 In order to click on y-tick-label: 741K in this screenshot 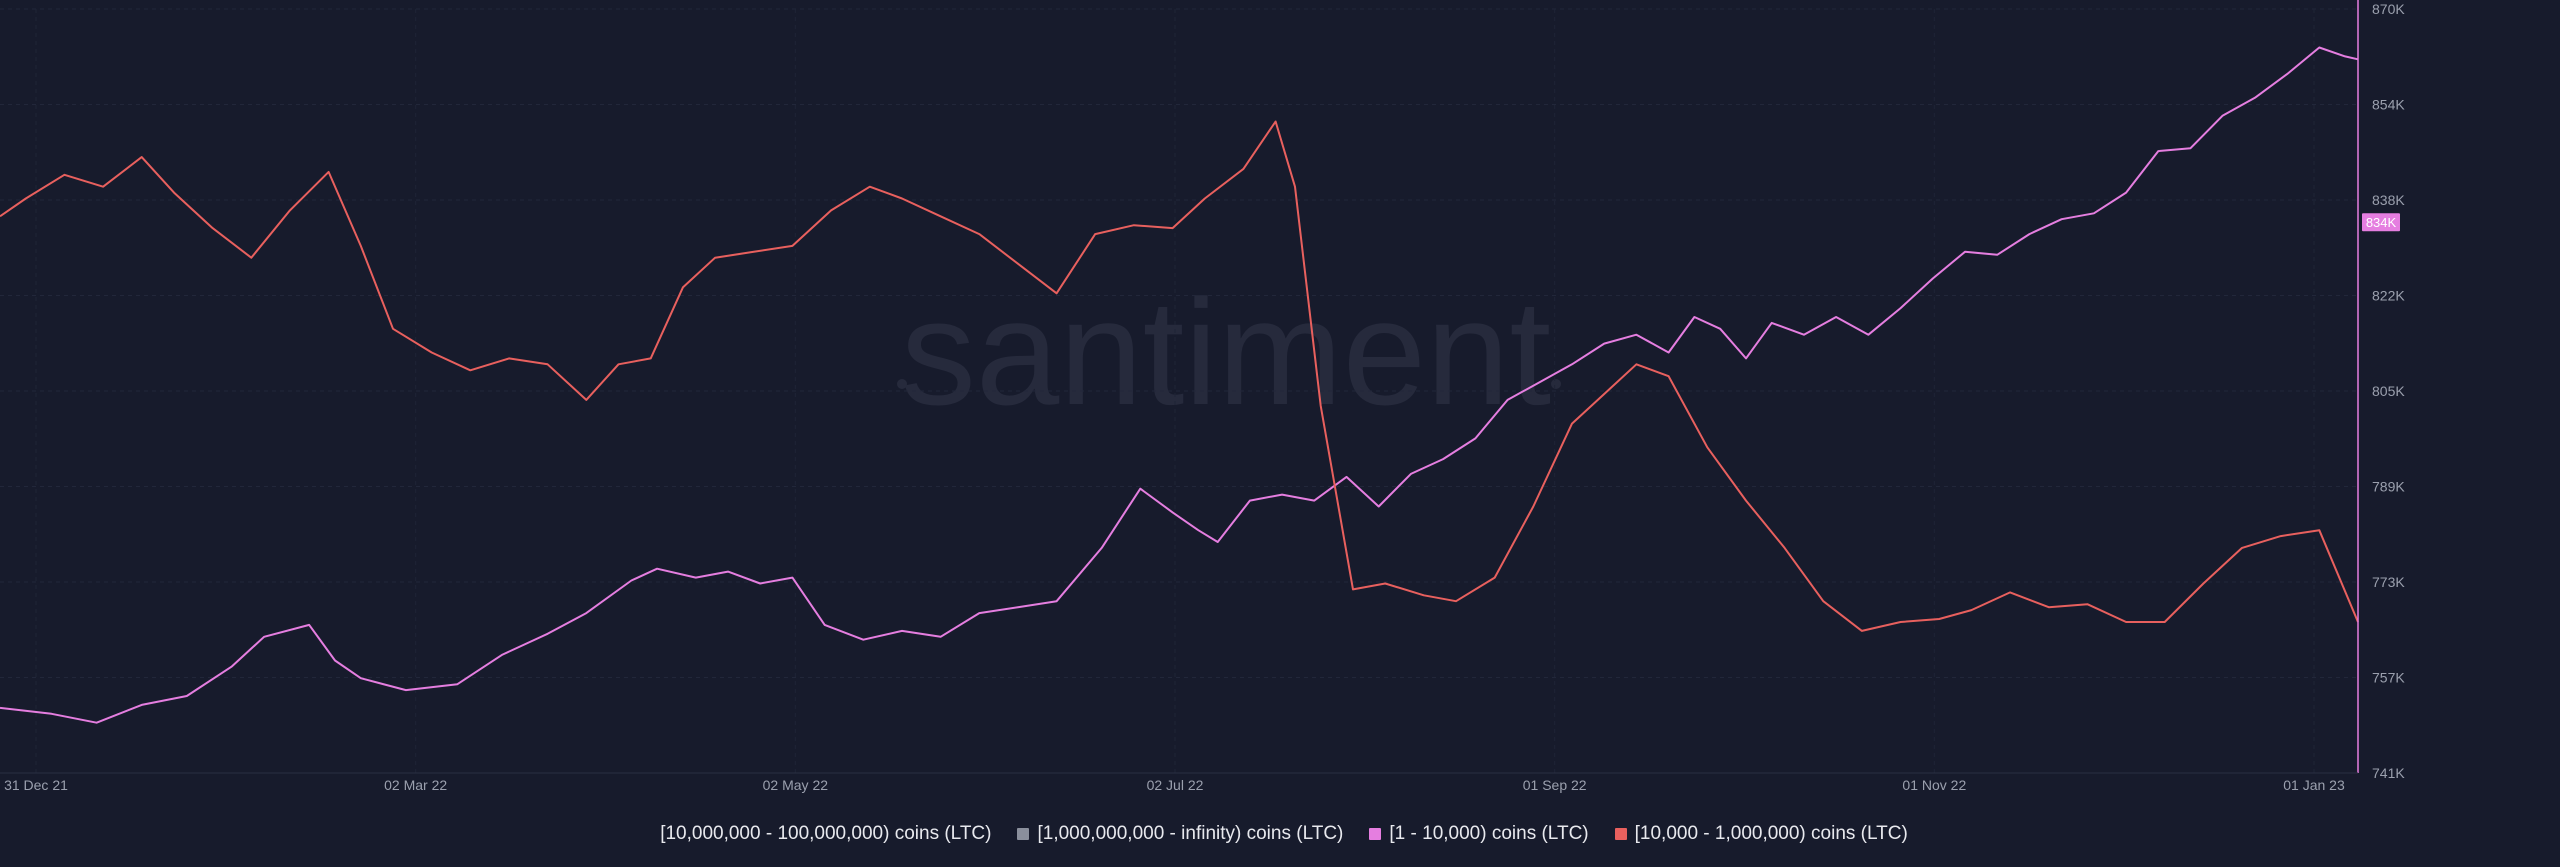, I will do `click(2388, 773)`.